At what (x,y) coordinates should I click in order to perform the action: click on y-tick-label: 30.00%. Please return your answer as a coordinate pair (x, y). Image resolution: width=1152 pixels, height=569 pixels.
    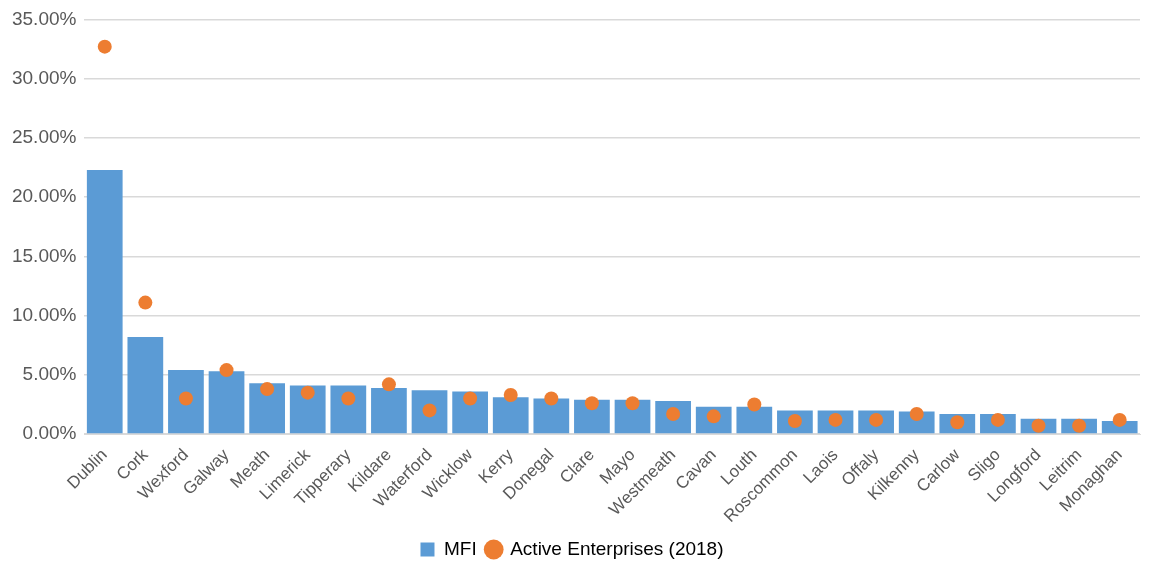
    Looking at the image, I should click on (44, 77).